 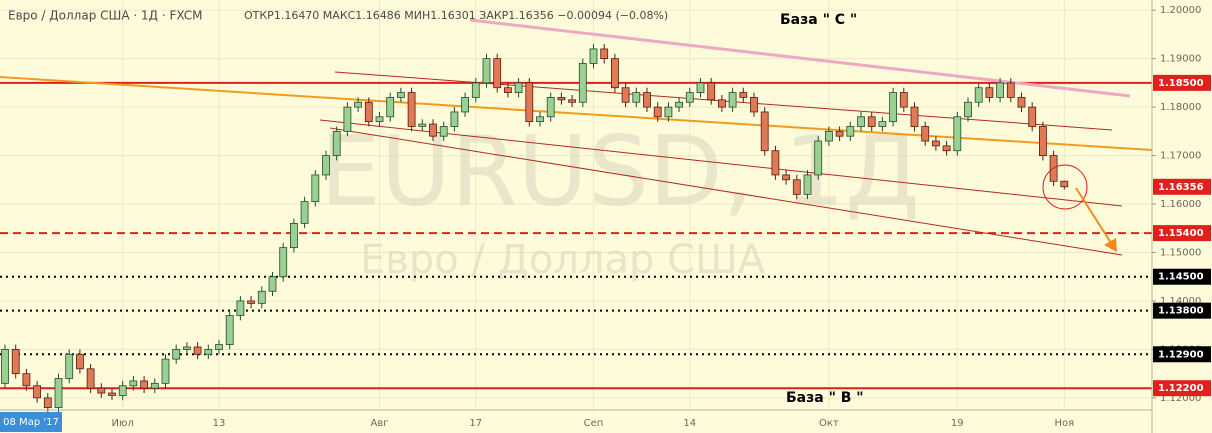 I want to click on level-label: 1.16356, so click(x=1181, y=187).